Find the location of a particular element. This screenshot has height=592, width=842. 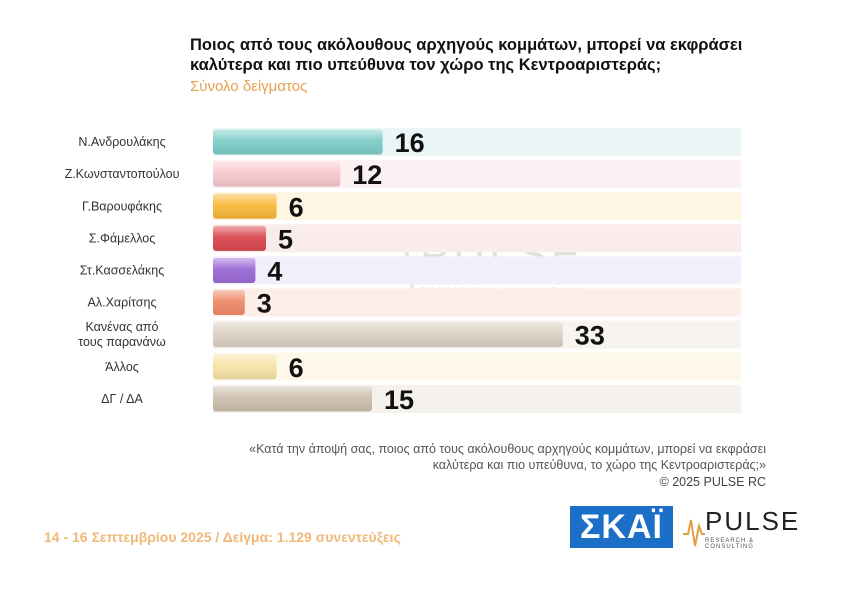

chart-subtitle: Σύνολο δείγματος is located at coordinates (249, 86).